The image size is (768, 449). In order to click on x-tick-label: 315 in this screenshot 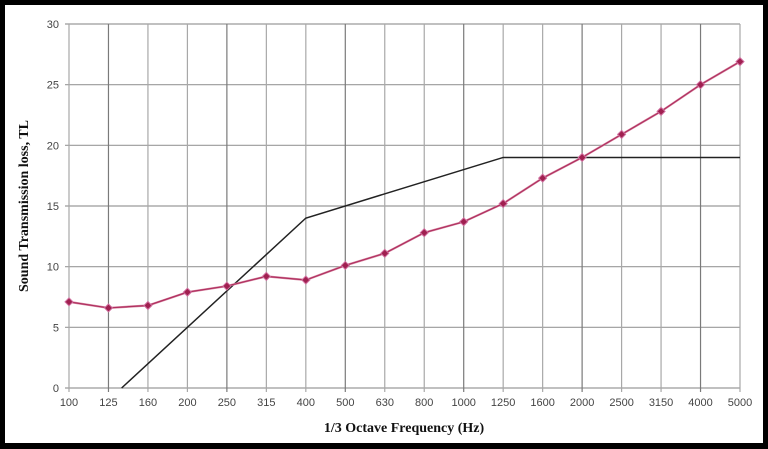, I will do `click(266, 403)`.